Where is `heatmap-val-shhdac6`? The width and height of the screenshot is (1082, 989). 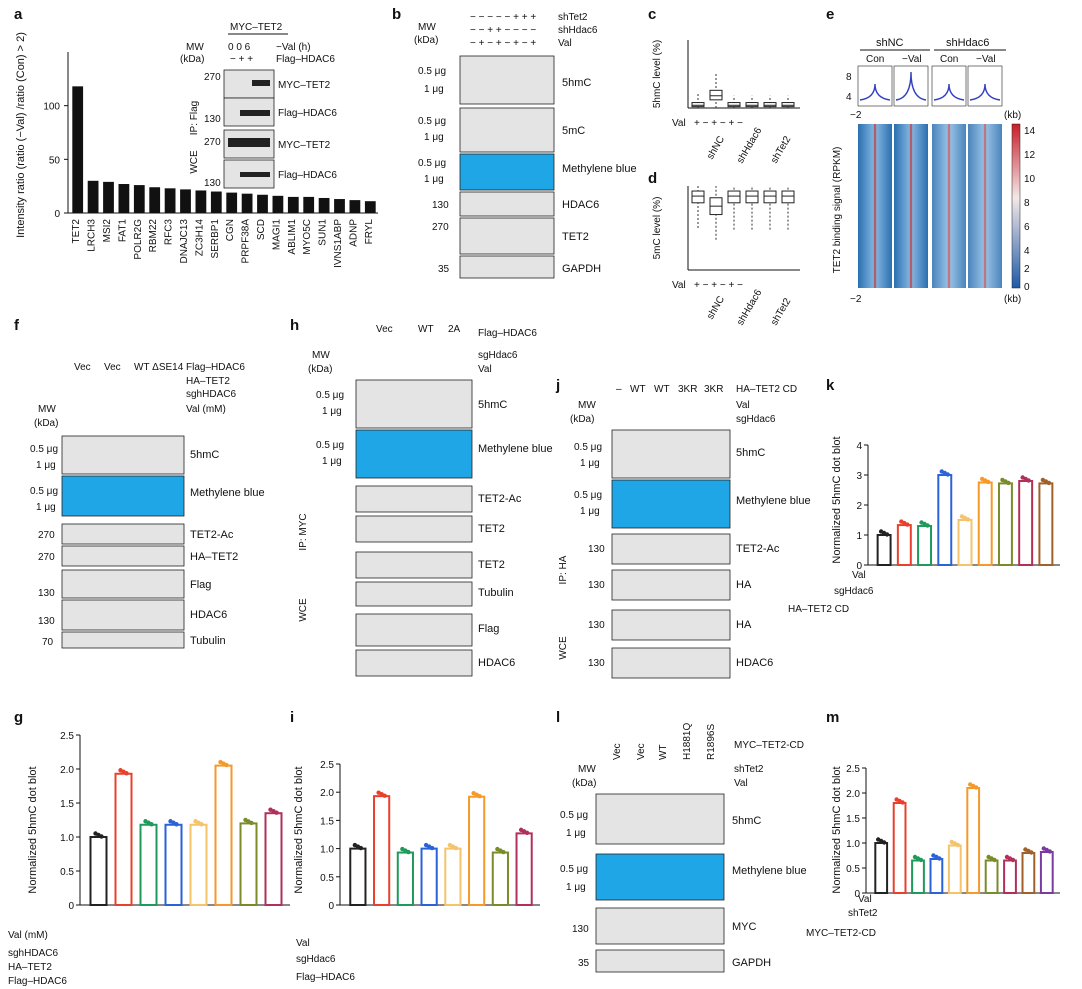 heatmap-val-shhdac6 is located at coordinates (985, 206).